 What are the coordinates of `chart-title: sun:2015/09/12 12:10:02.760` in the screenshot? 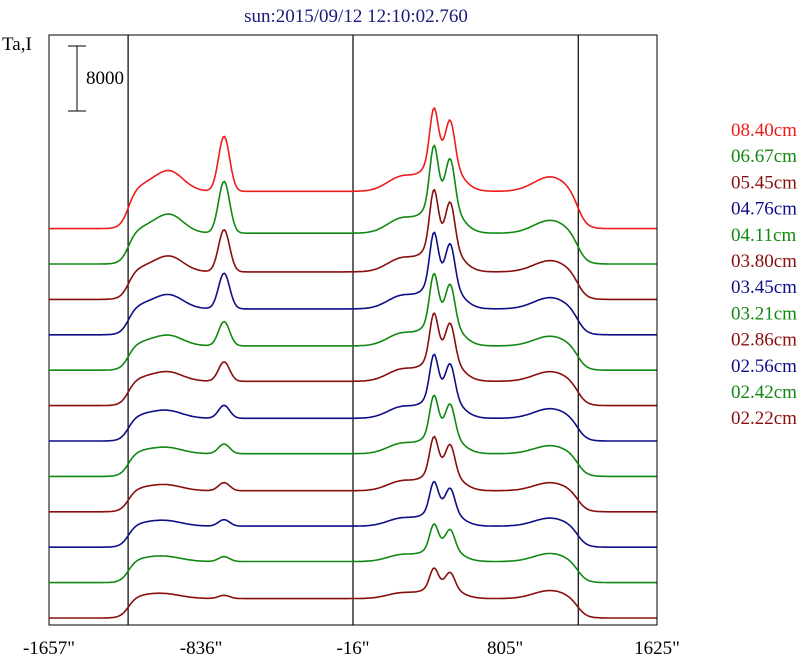 It's located at (356, 16).